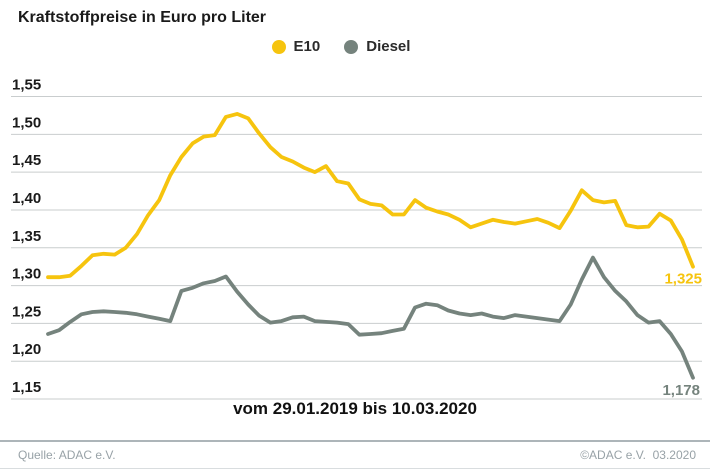 The width and height of the screenshot is (710, 473). I want to click on x-axis-caption: vom 29.01.2019 bis 10.03.2020, so click(355, 408).